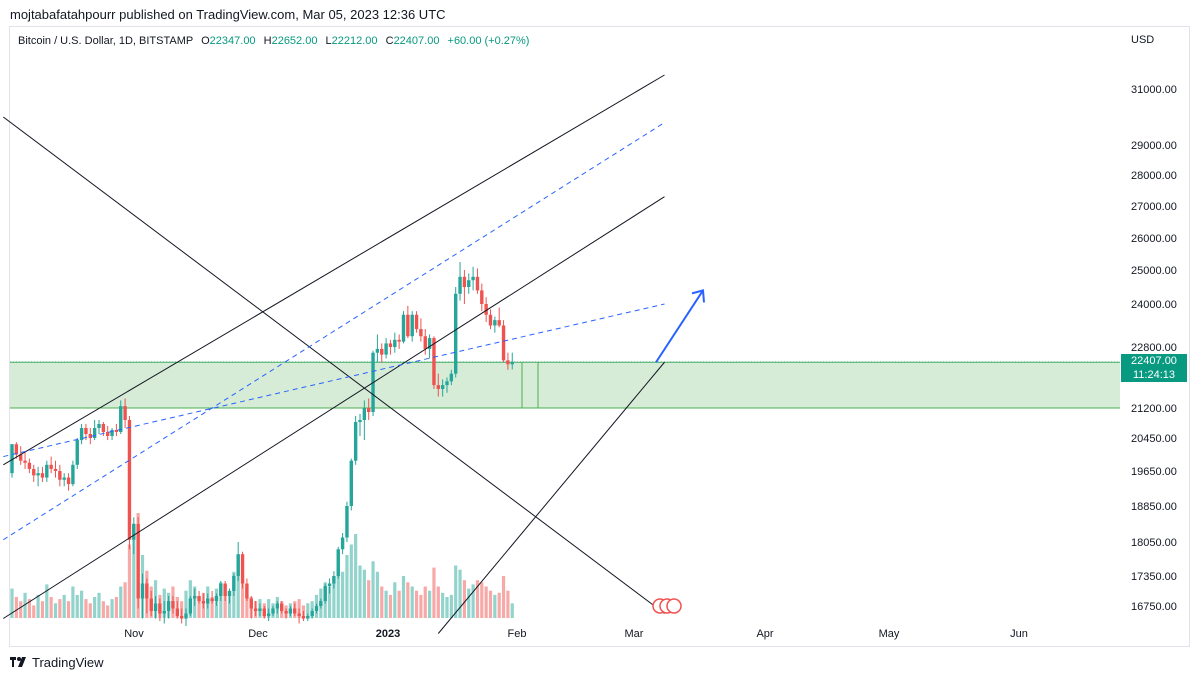  I want to click on time-tick-label: May, so click(889, 634).